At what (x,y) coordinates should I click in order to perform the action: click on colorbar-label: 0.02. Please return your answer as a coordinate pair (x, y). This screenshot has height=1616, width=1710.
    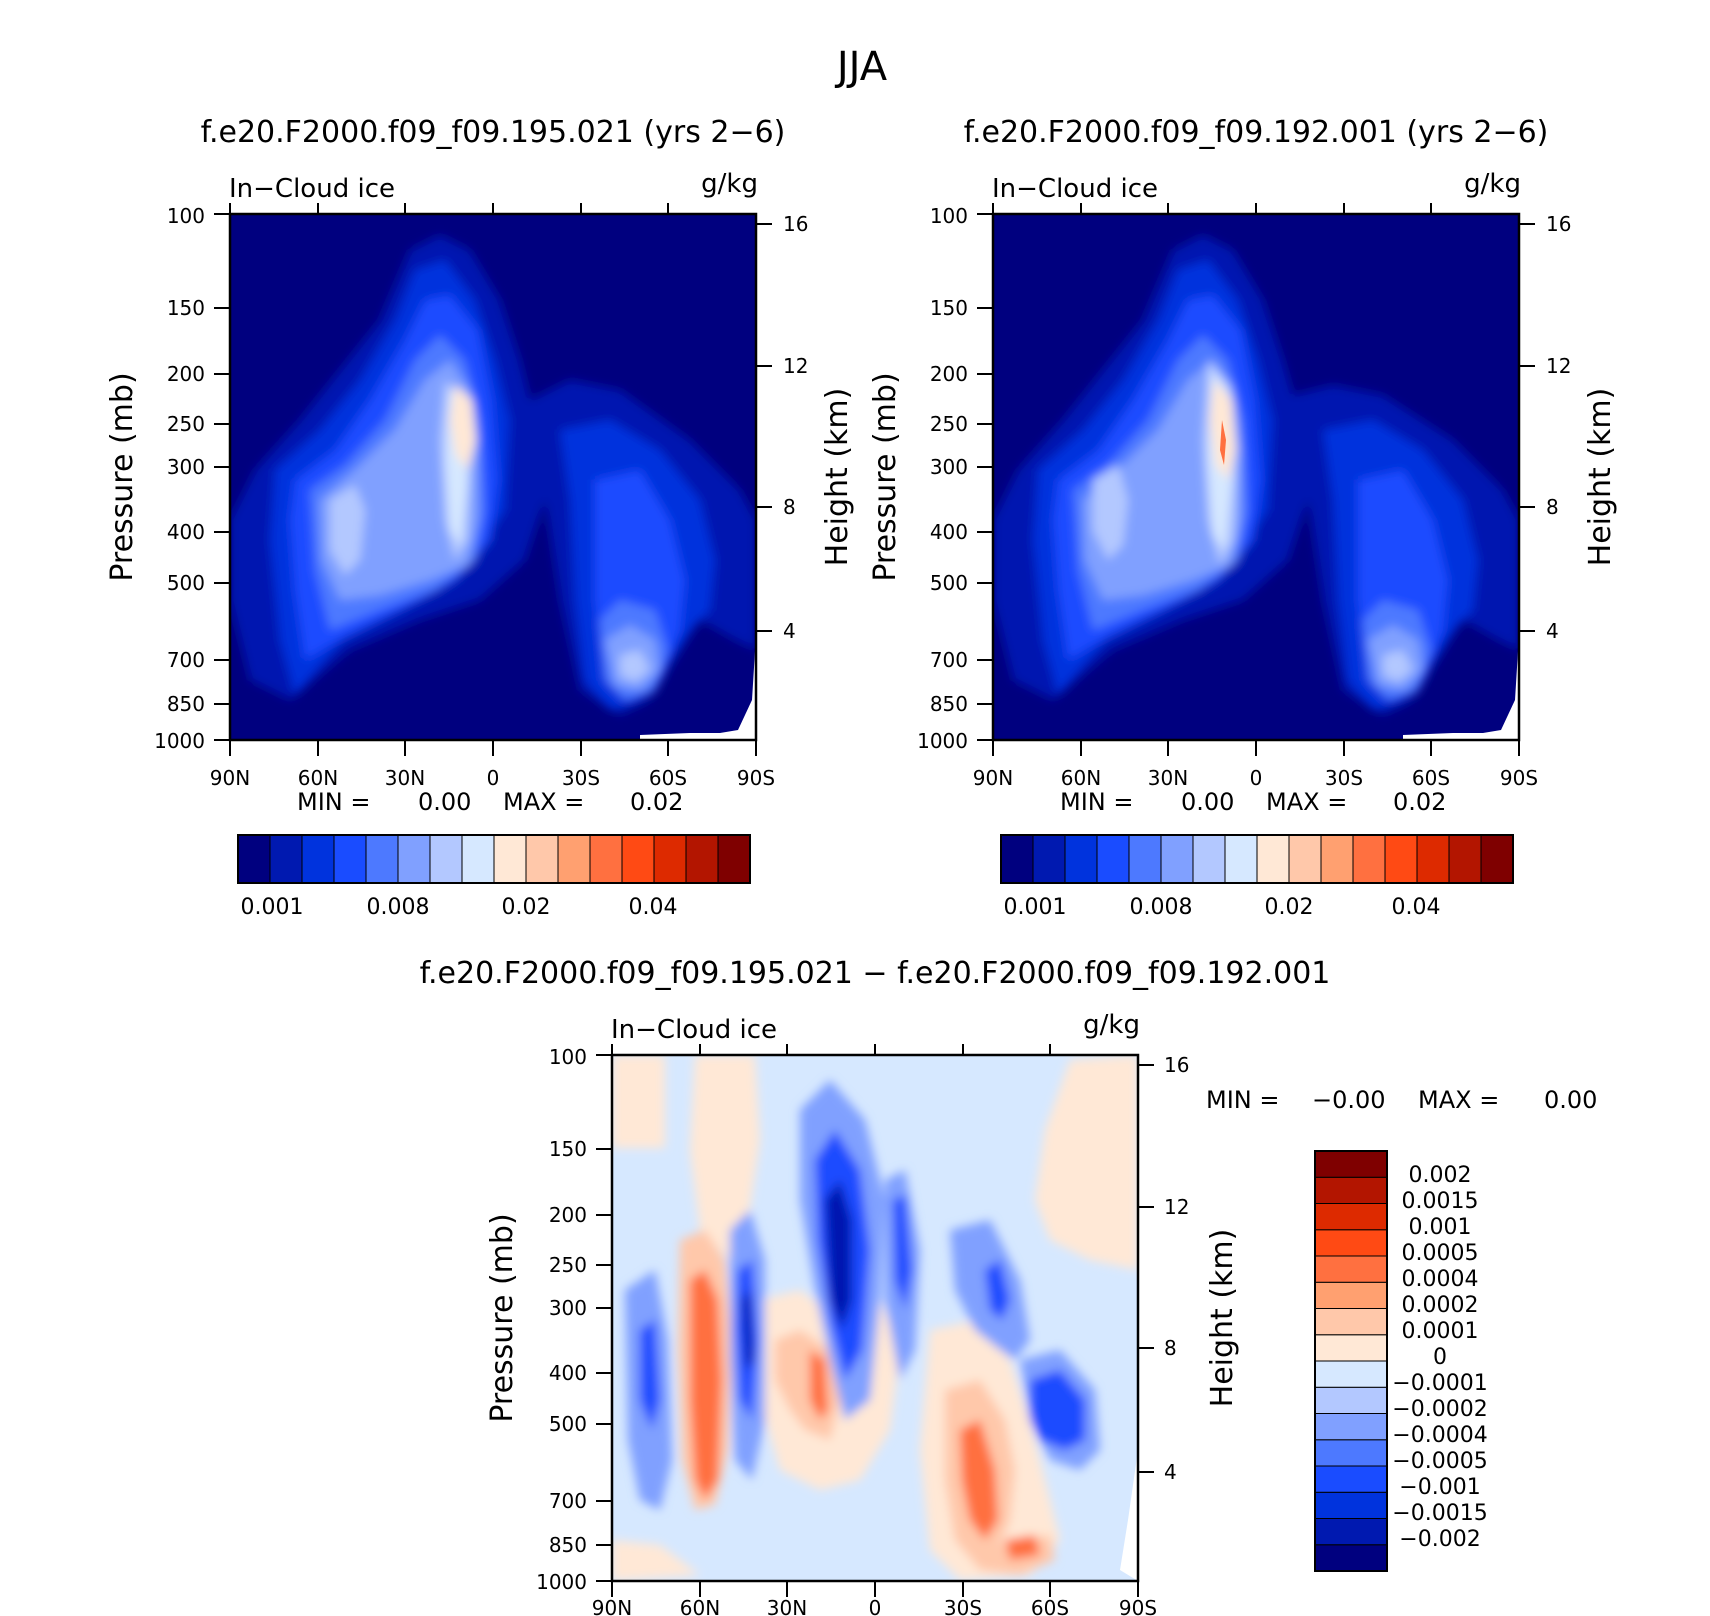
    Looking at the image, I should click on (526, 907).